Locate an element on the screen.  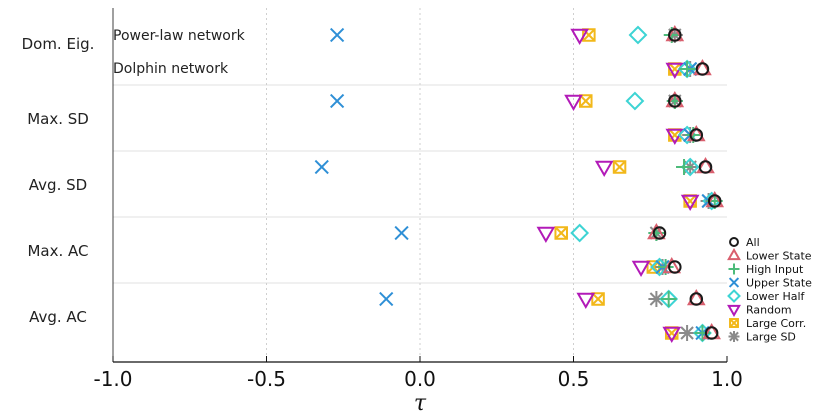
x-tick-label: -1.0 is located at coordinates (112, 379).